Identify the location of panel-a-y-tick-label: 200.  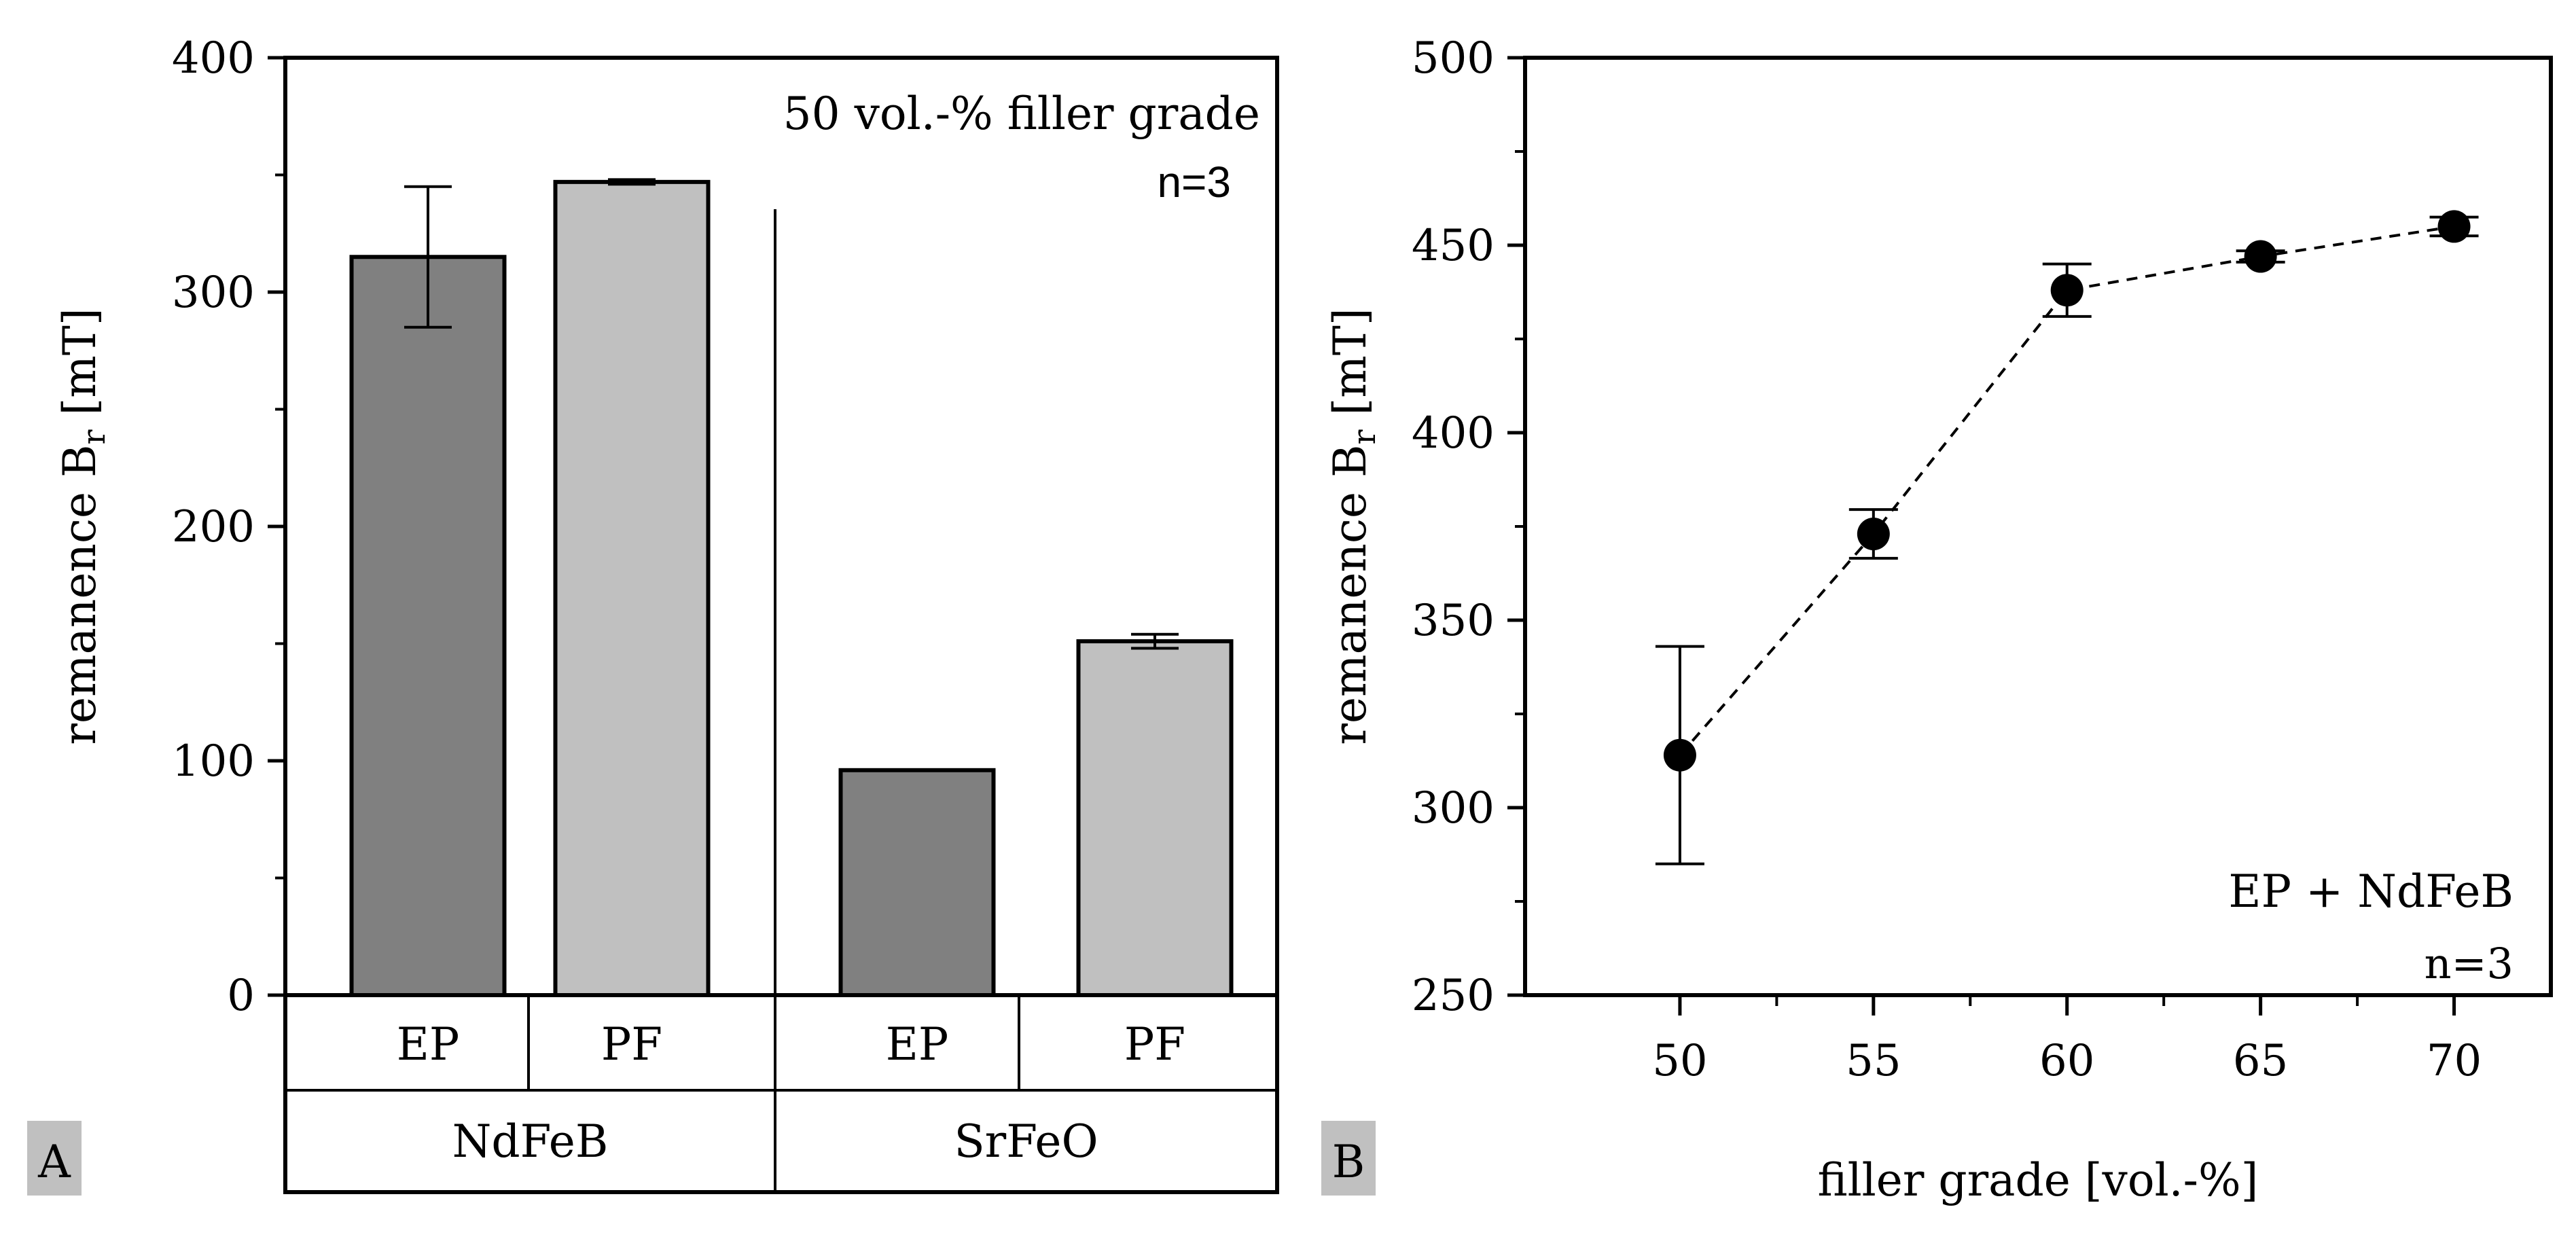
(214, 527).